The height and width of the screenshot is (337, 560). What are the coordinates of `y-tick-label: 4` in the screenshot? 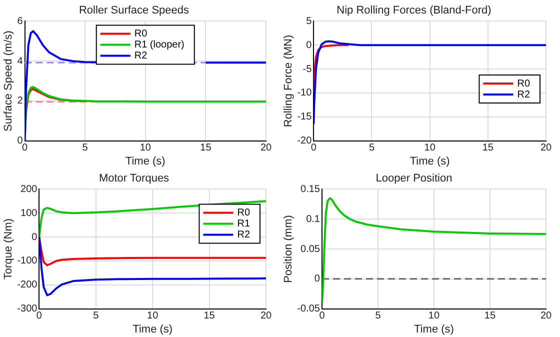 It's located at (20, 61).